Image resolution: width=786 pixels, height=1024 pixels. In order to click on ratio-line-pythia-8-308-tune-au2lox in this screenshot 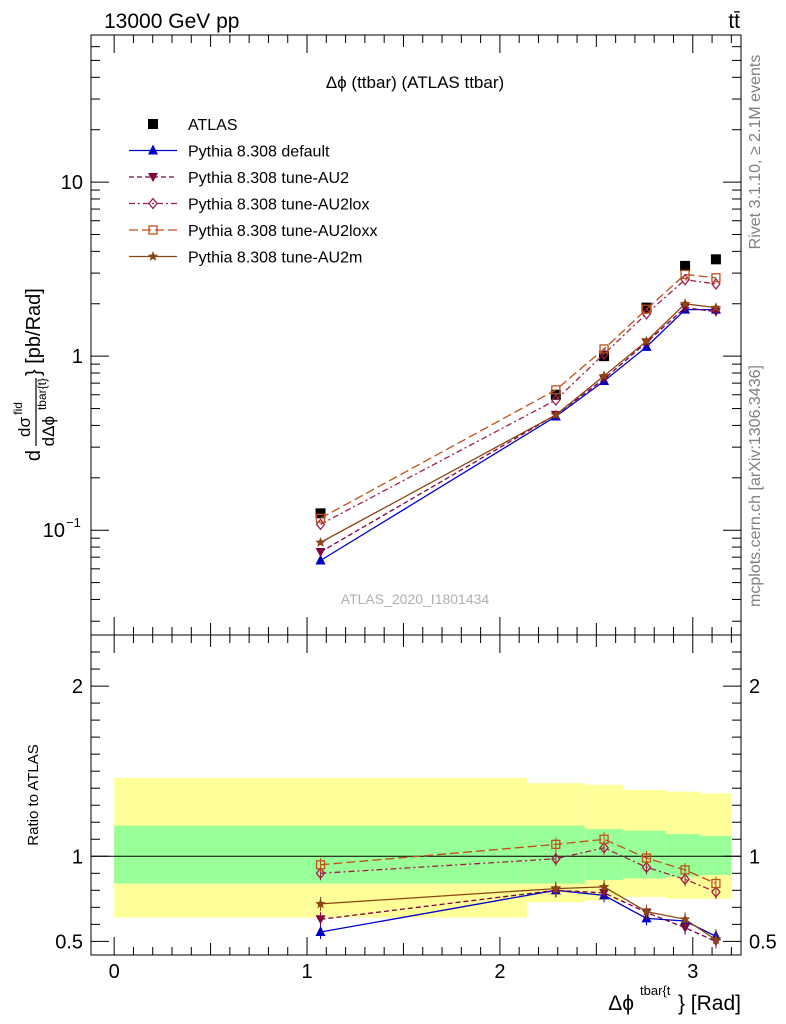, I will do `click(518, 870)`.